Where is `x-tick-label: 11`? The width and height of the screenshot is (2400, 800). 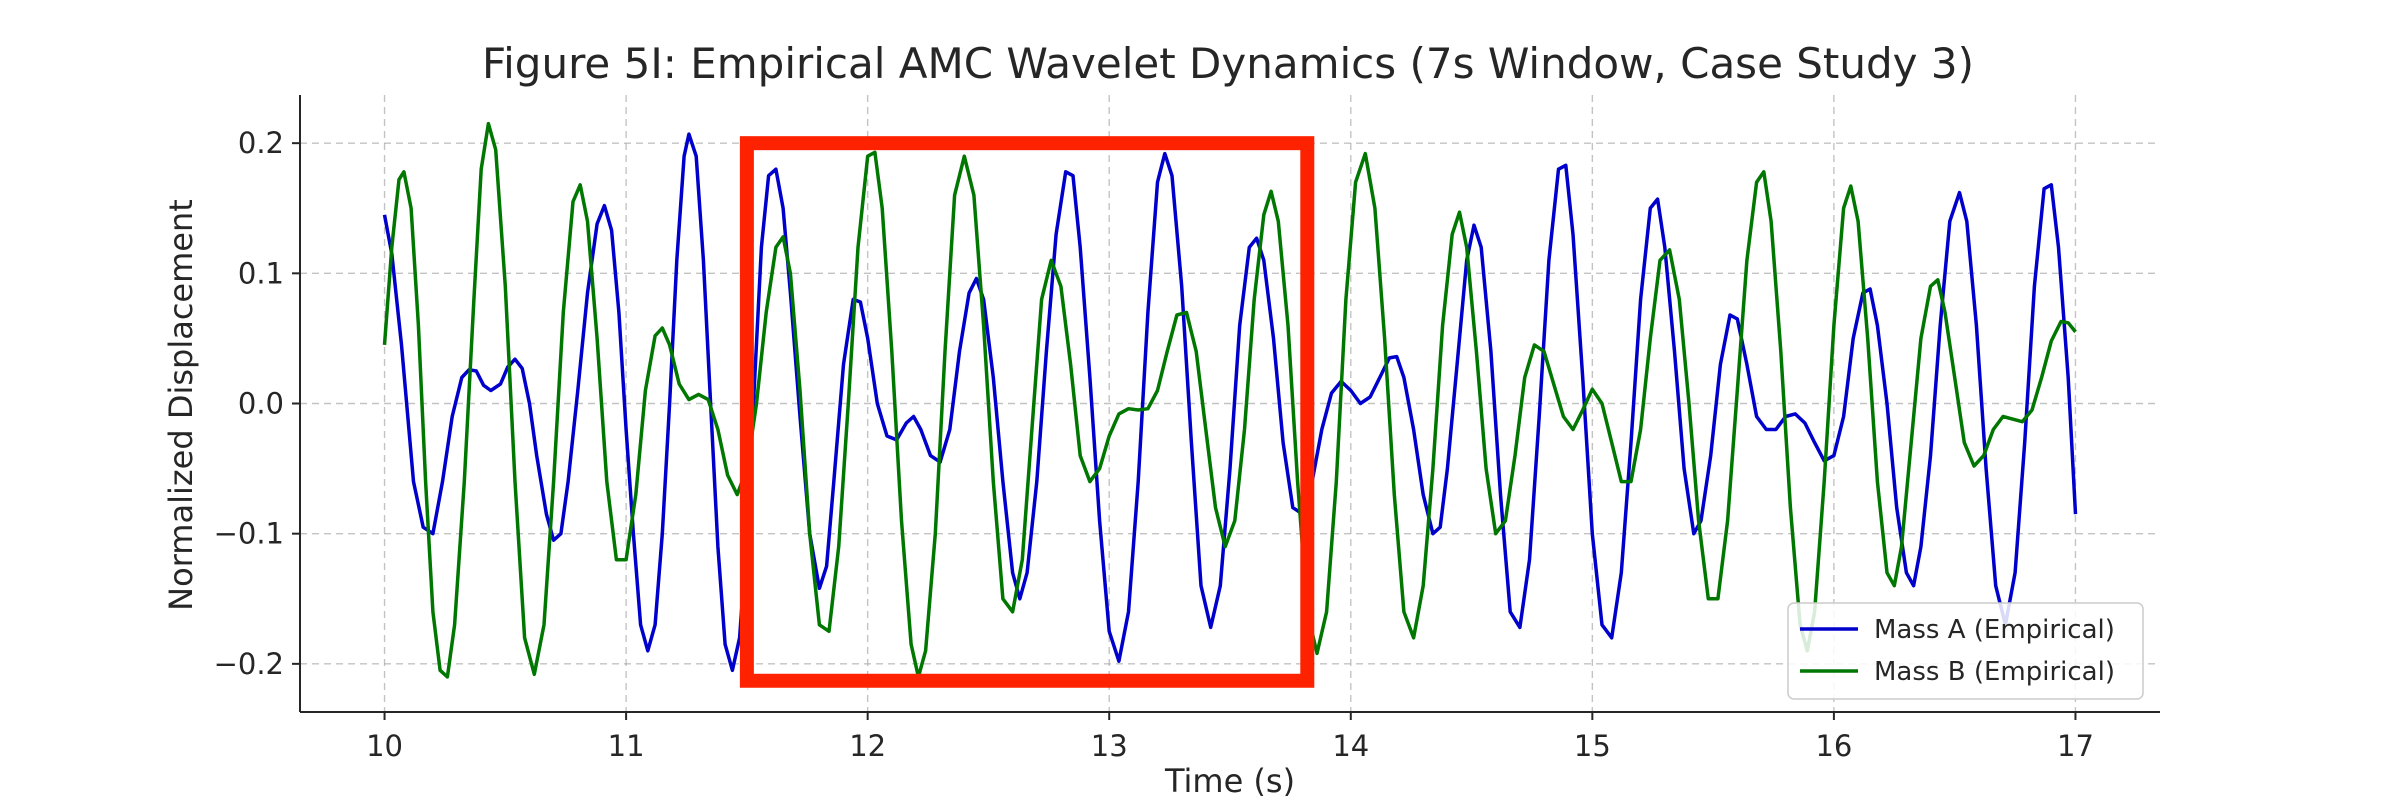
x-tick-label: 11 is located at coordinates (626, 746).